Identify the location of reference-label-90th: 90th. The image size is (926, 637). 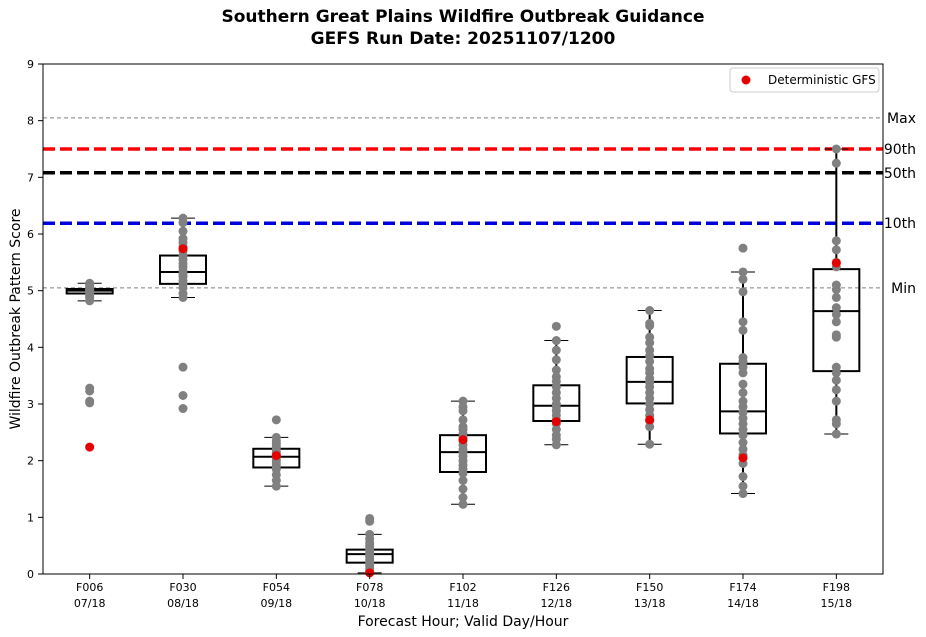
(900, 150).